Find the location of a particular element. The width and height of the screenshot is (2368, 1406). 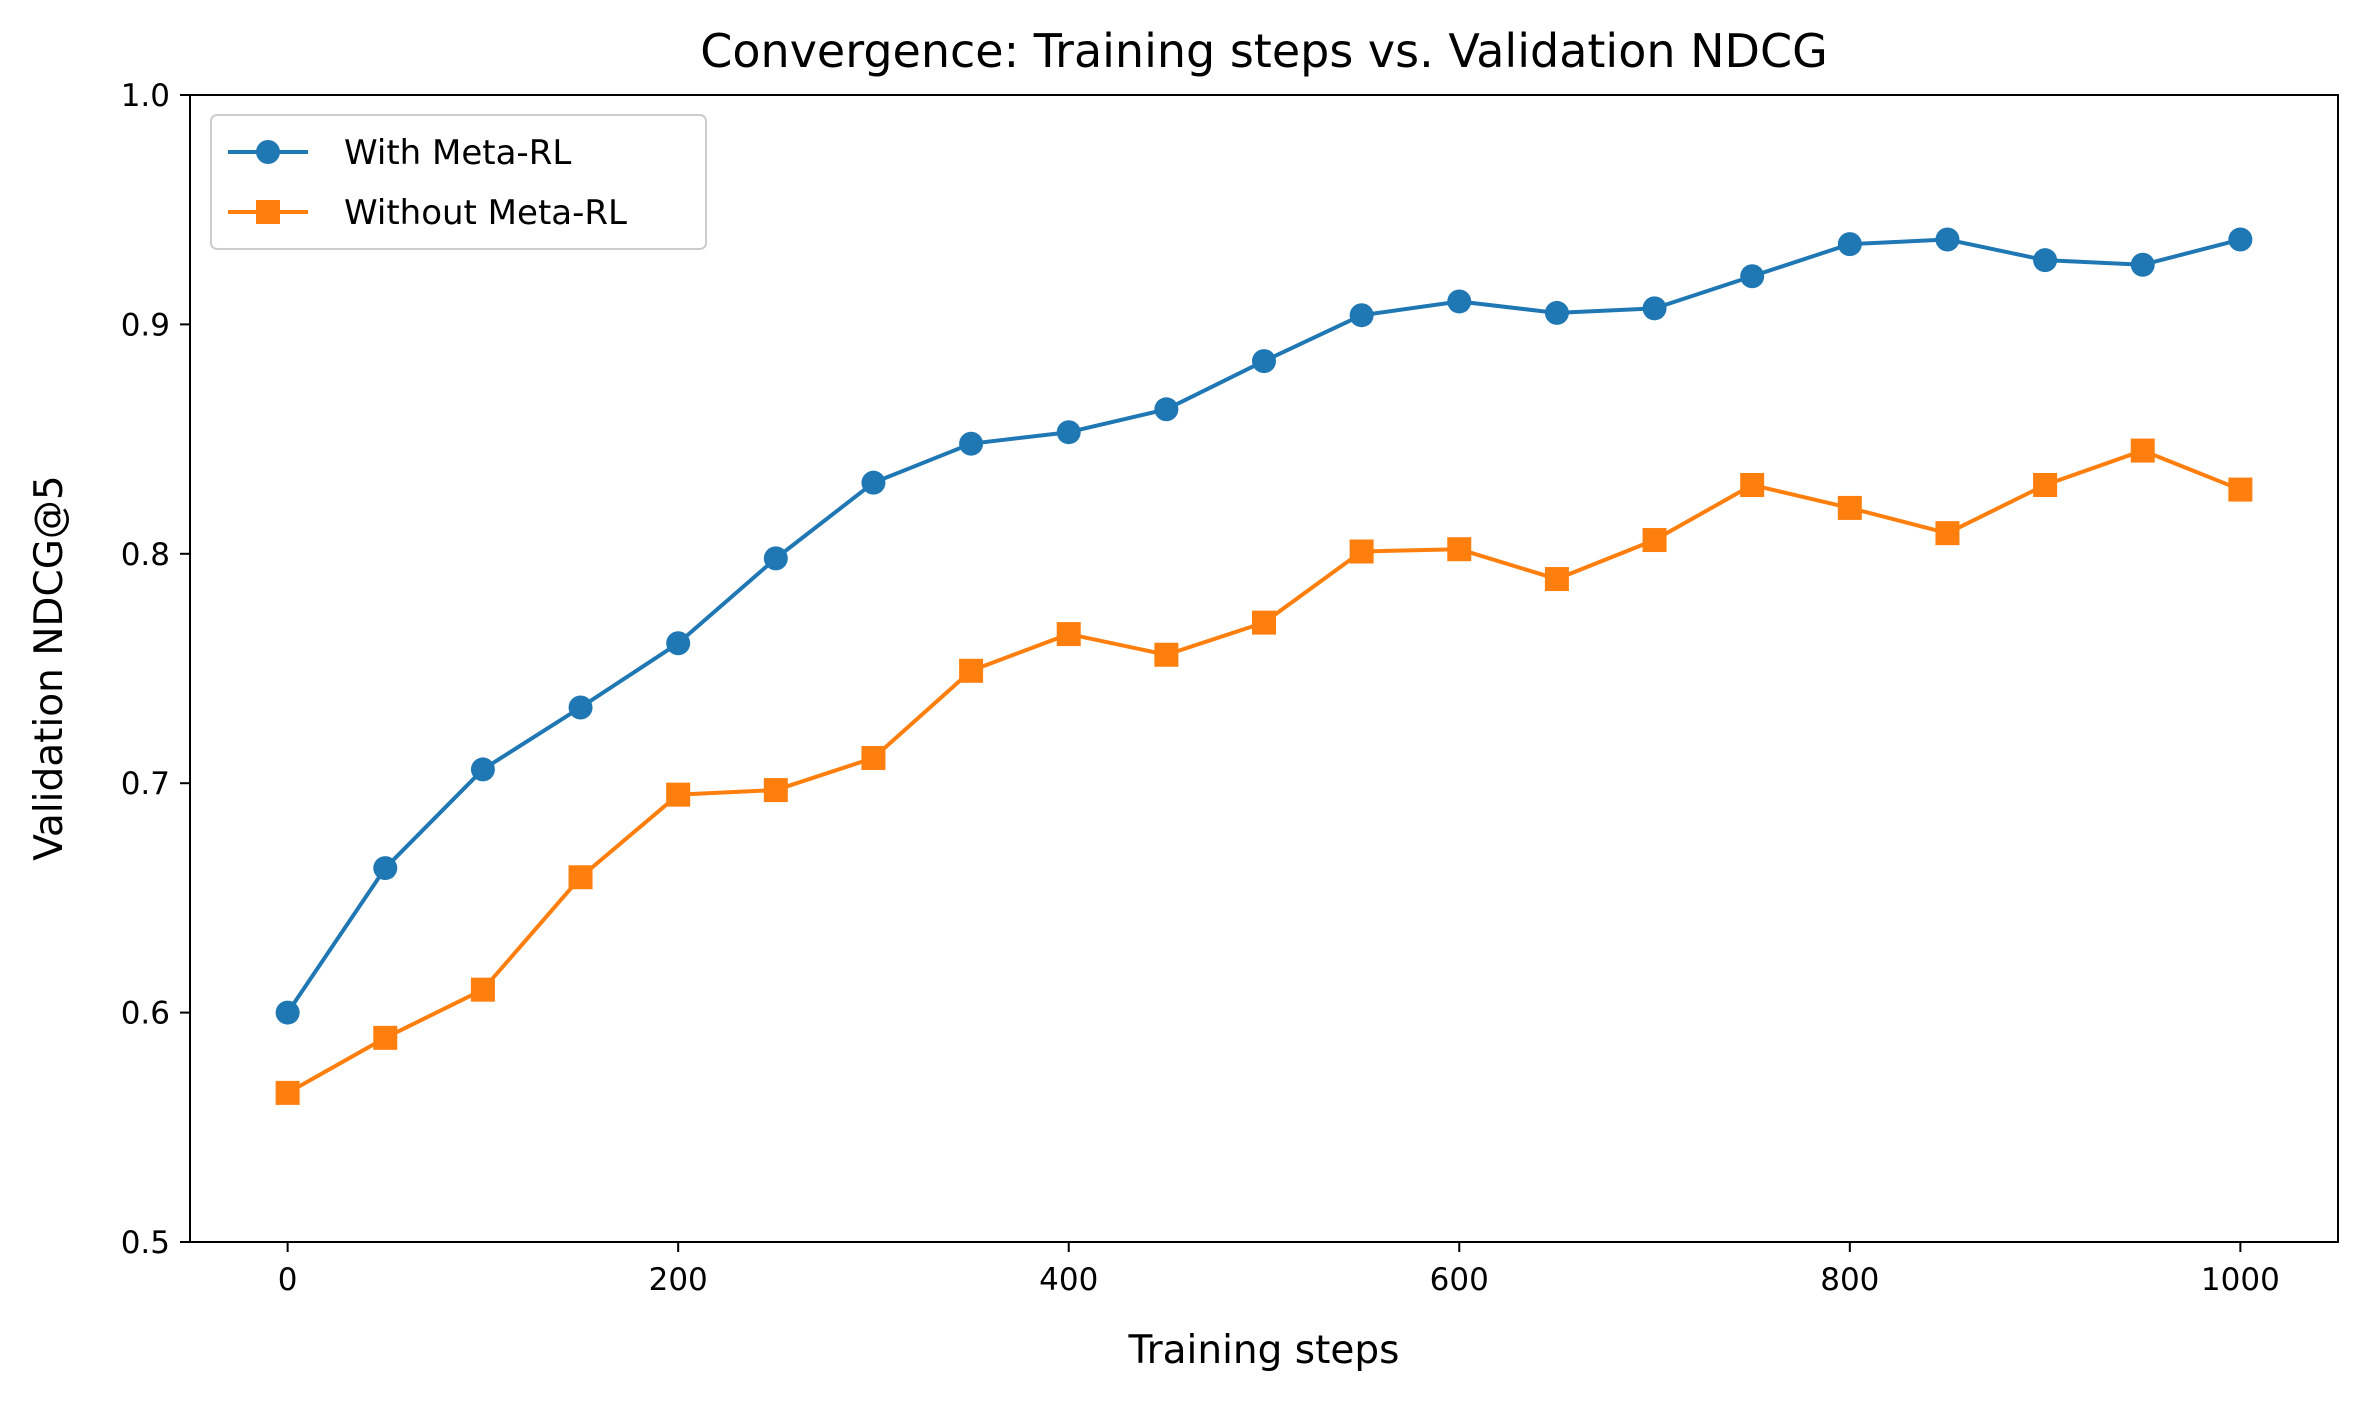

y-tick-label: 0.5 is located at coordinates (145, 1243).